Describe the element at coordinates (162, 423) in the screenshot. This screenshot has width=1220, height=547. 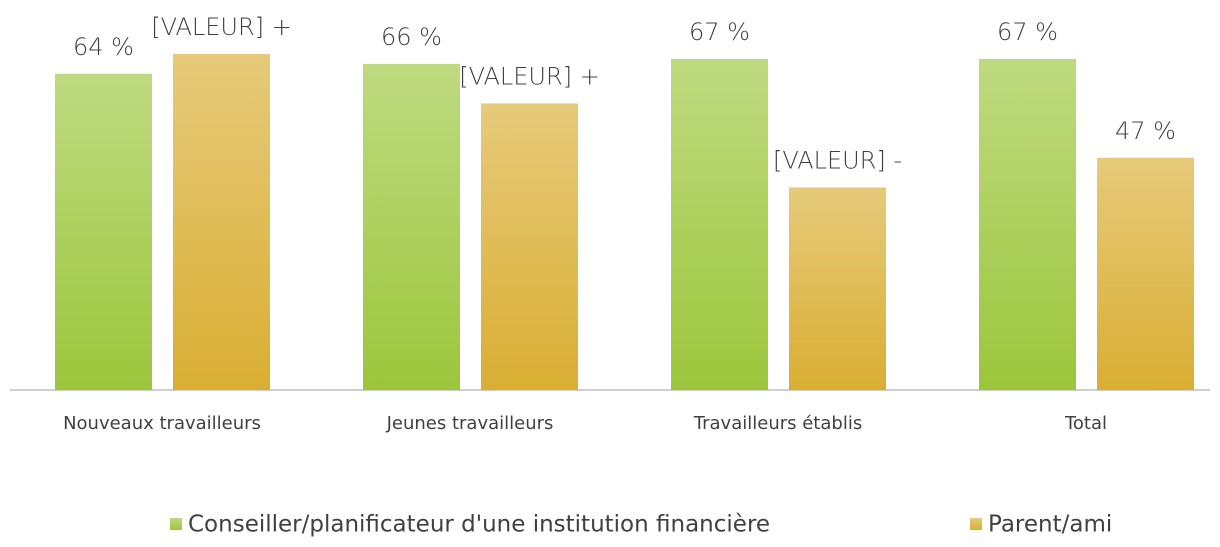
I see `x-tick-label: Nouveaux travailleurs` at that location.